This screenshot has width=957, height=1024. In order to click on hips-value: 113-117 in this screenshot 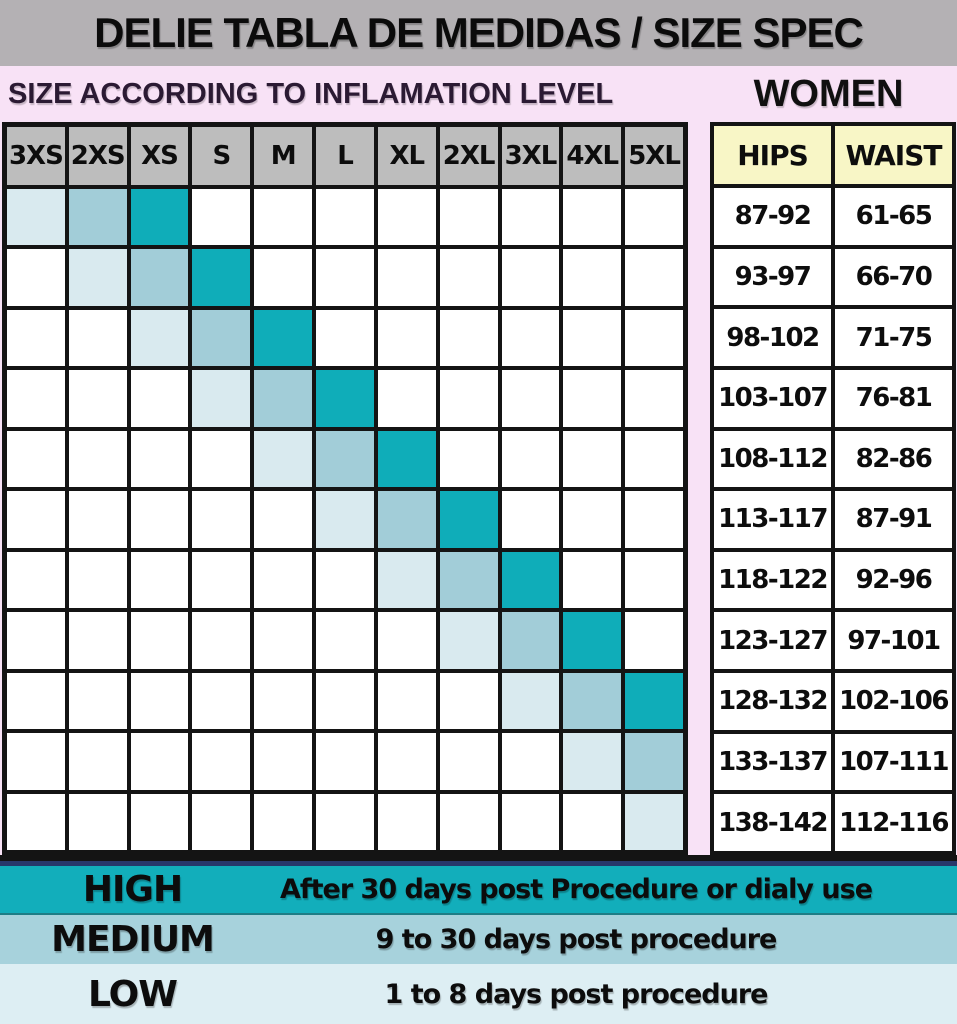, I will do `click(772, 519)`.